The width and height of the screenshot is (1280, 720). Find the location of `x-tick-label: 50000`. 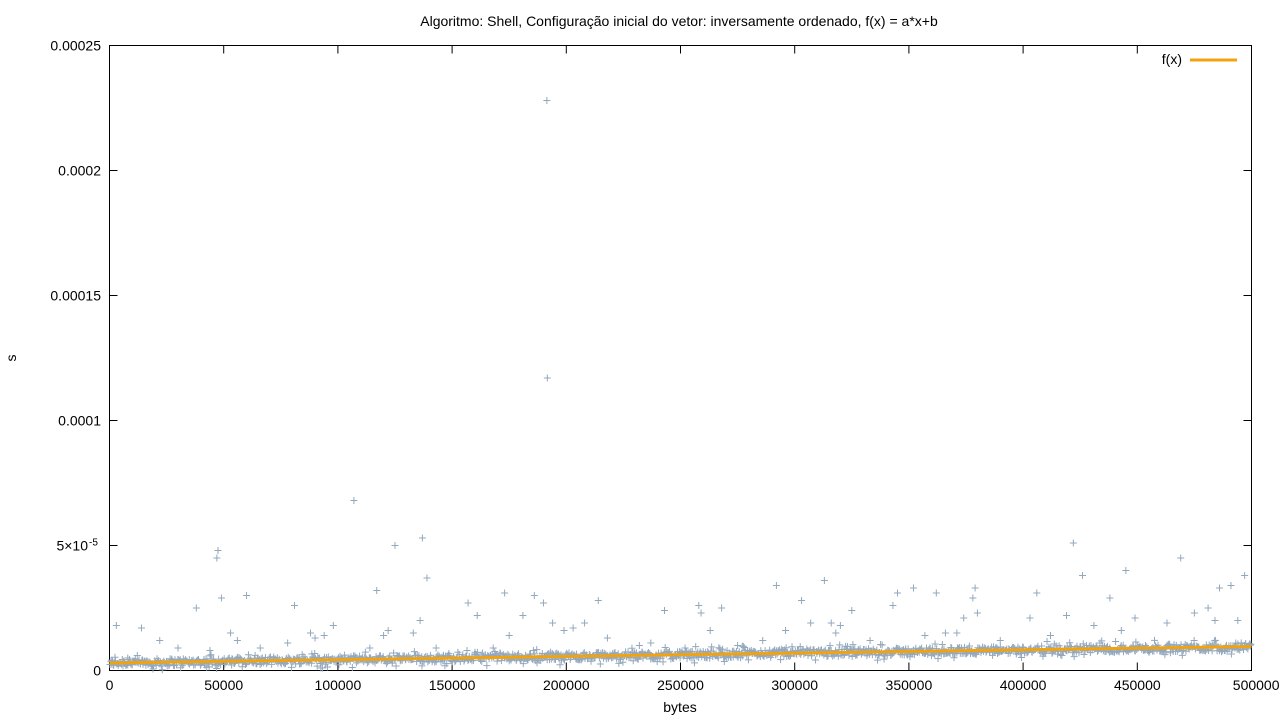

x-tick-label: 50000 is located at coordinates (223, 685).